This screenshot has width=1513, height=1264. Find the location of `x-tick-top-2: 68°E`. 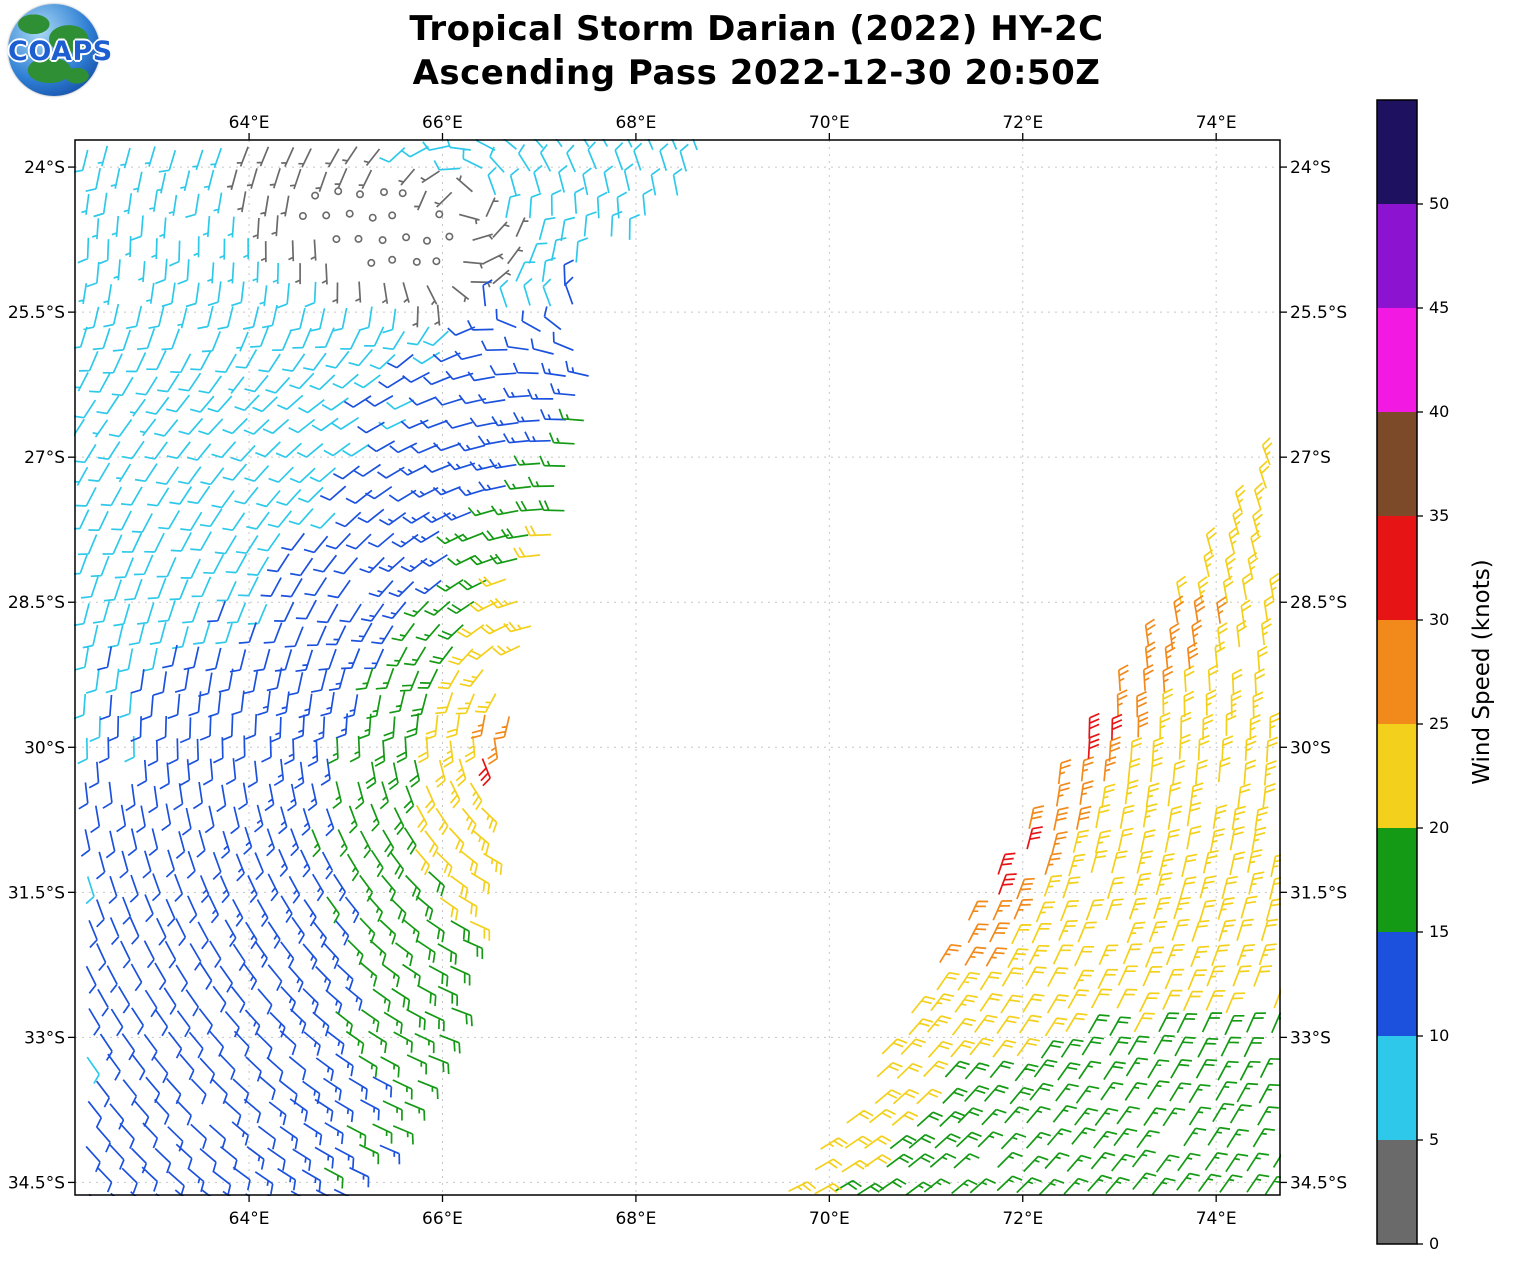

x-tick-top-2: 68°E is located at coordinates (635, 123).